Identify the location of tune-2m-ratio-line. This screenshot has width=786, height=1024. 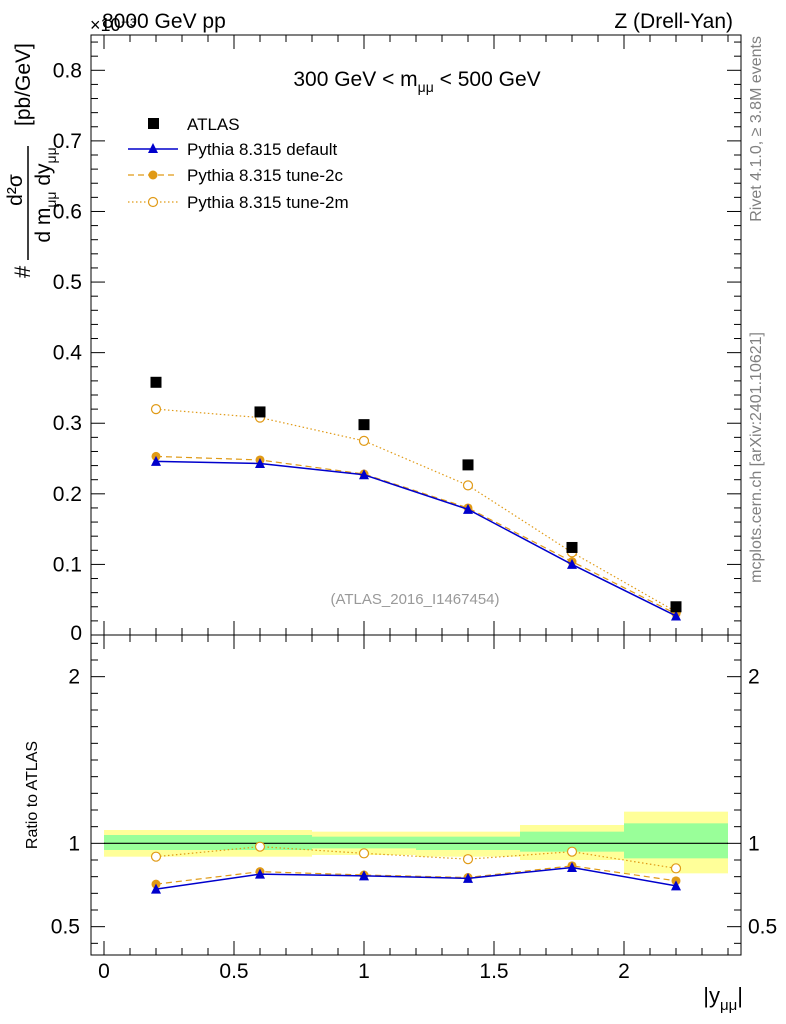
(416, 857).